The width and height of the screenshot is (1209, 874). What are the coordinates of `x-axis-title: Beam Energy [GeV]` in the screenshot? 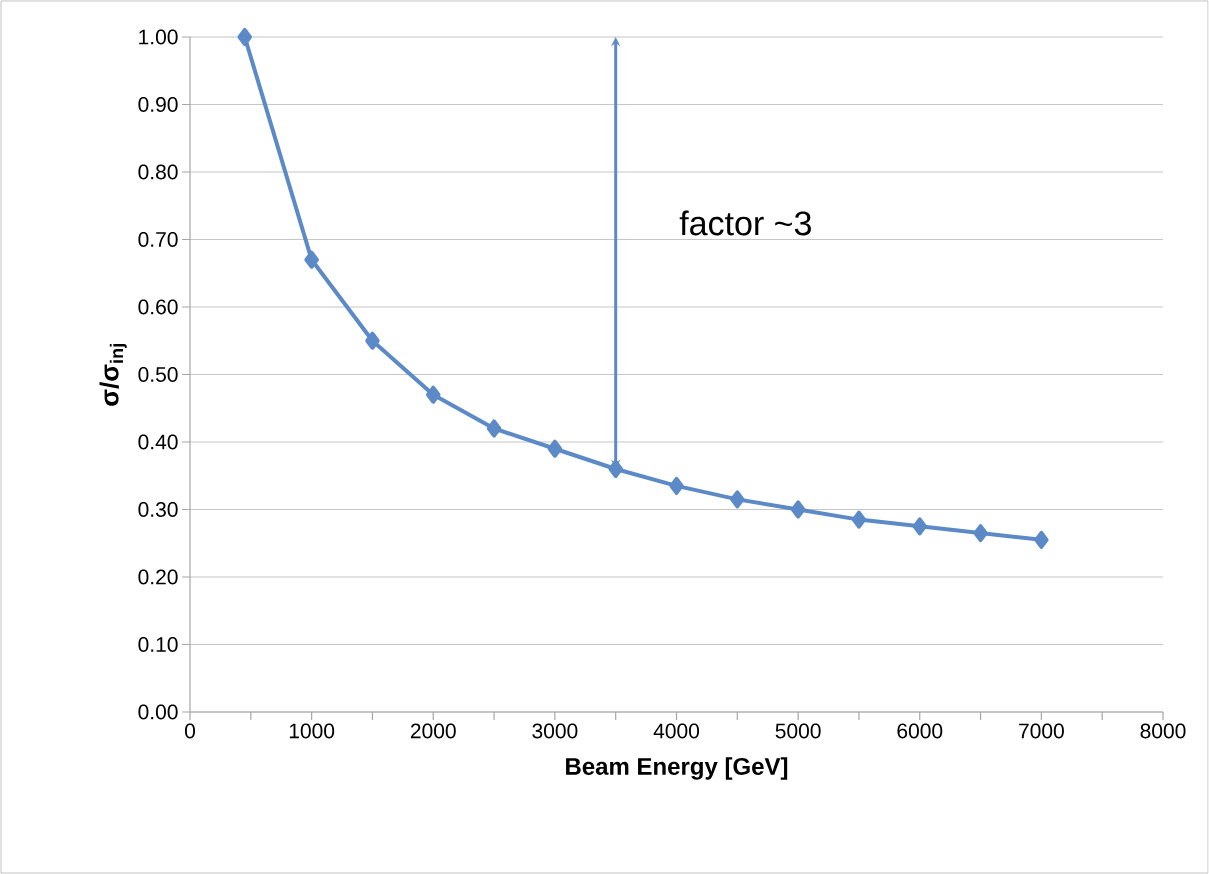 It's located at (677, 768).